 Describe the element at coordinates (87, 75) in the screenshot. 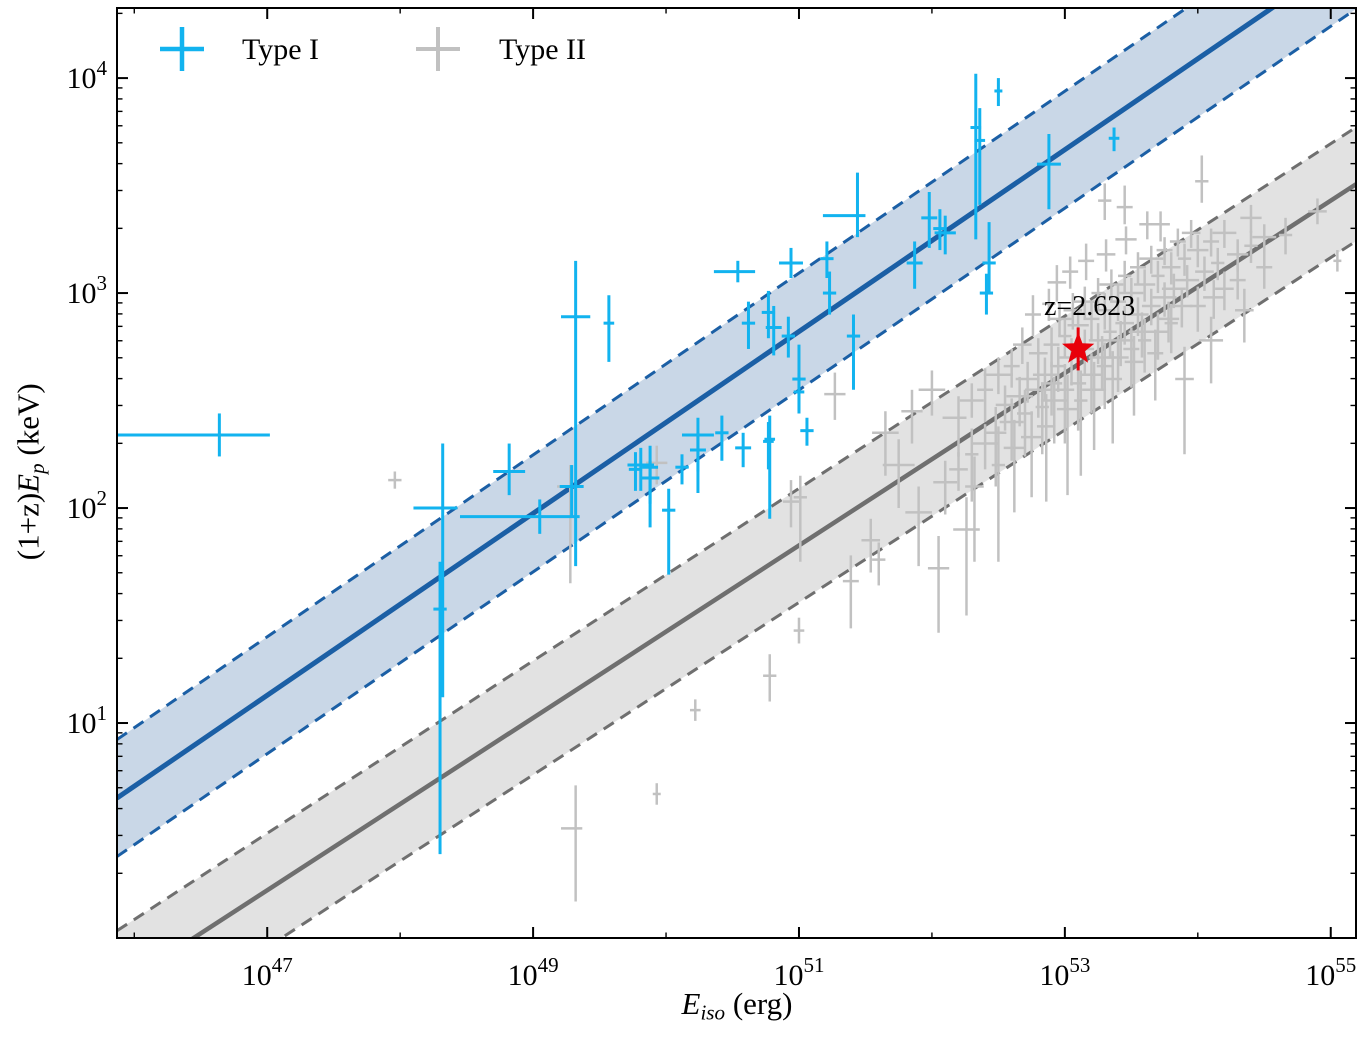

I see `y-tick-label: 10⁴` at that location.